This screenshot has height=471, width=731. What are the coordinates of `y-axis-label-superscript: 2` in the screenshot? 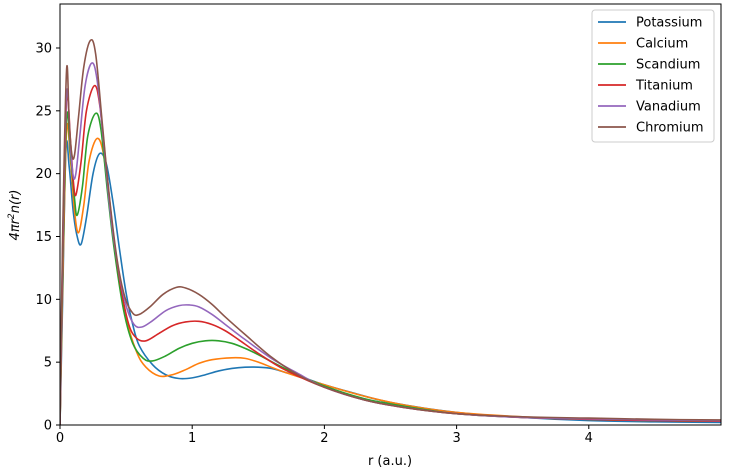 It's located at (12, 216).